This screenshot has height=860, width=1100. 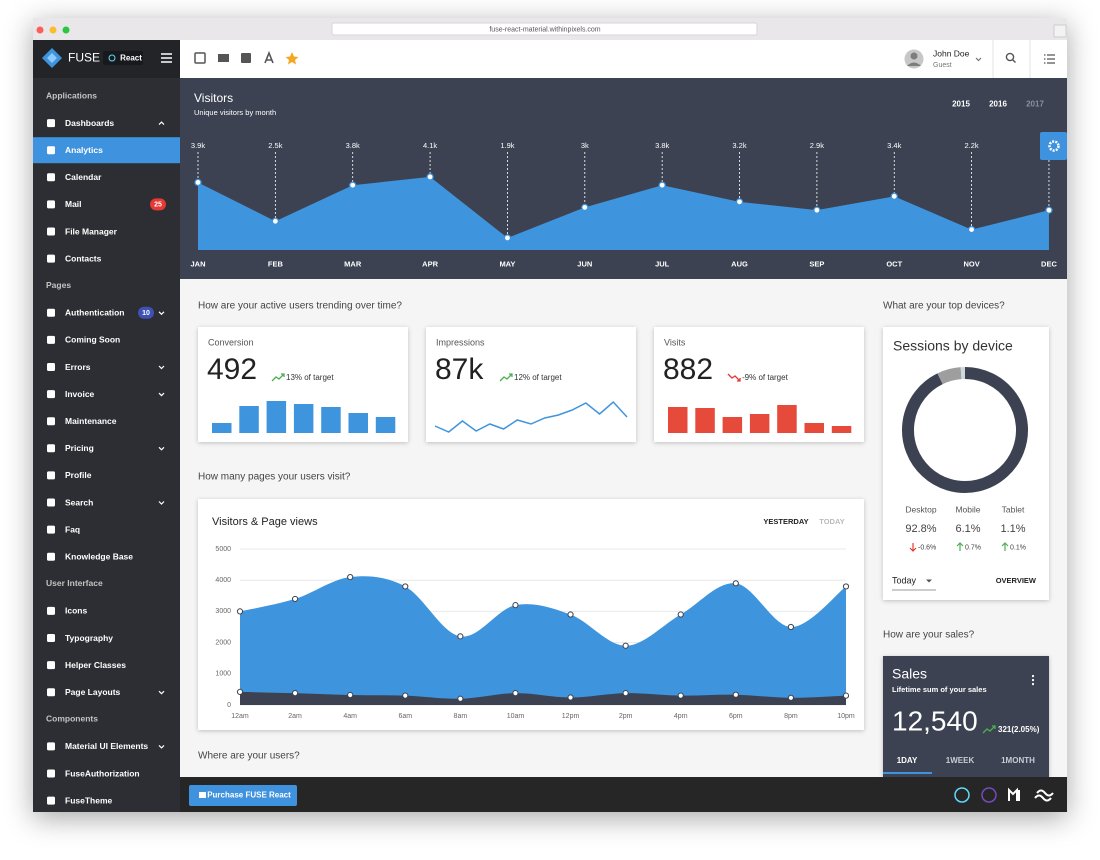 I want to click on quick-panel-button, so click(x=1049, y=59).